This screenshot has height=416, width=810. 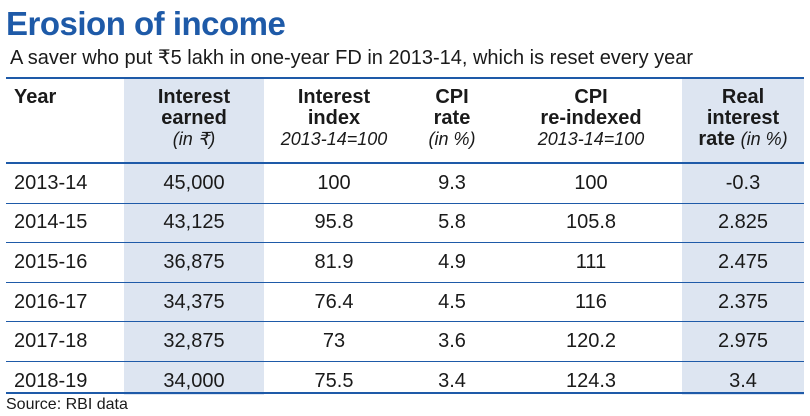 I want to click on cell-interest-index: 81.9, so click(x=334, y=262).